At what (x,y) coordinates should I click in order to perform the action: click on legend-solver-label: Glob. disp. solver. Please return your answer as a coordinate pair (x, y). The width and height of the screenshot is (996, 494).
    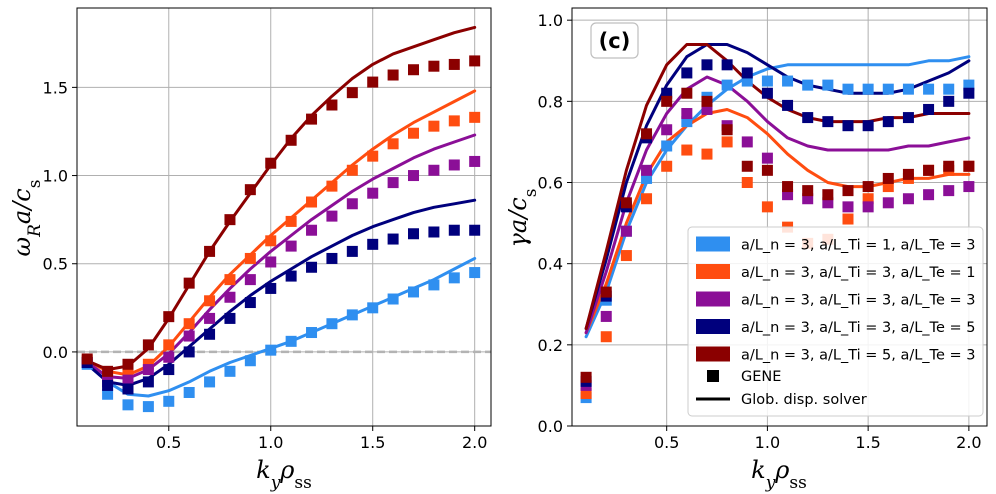
    Looking at the image, I should click on (804, 400).